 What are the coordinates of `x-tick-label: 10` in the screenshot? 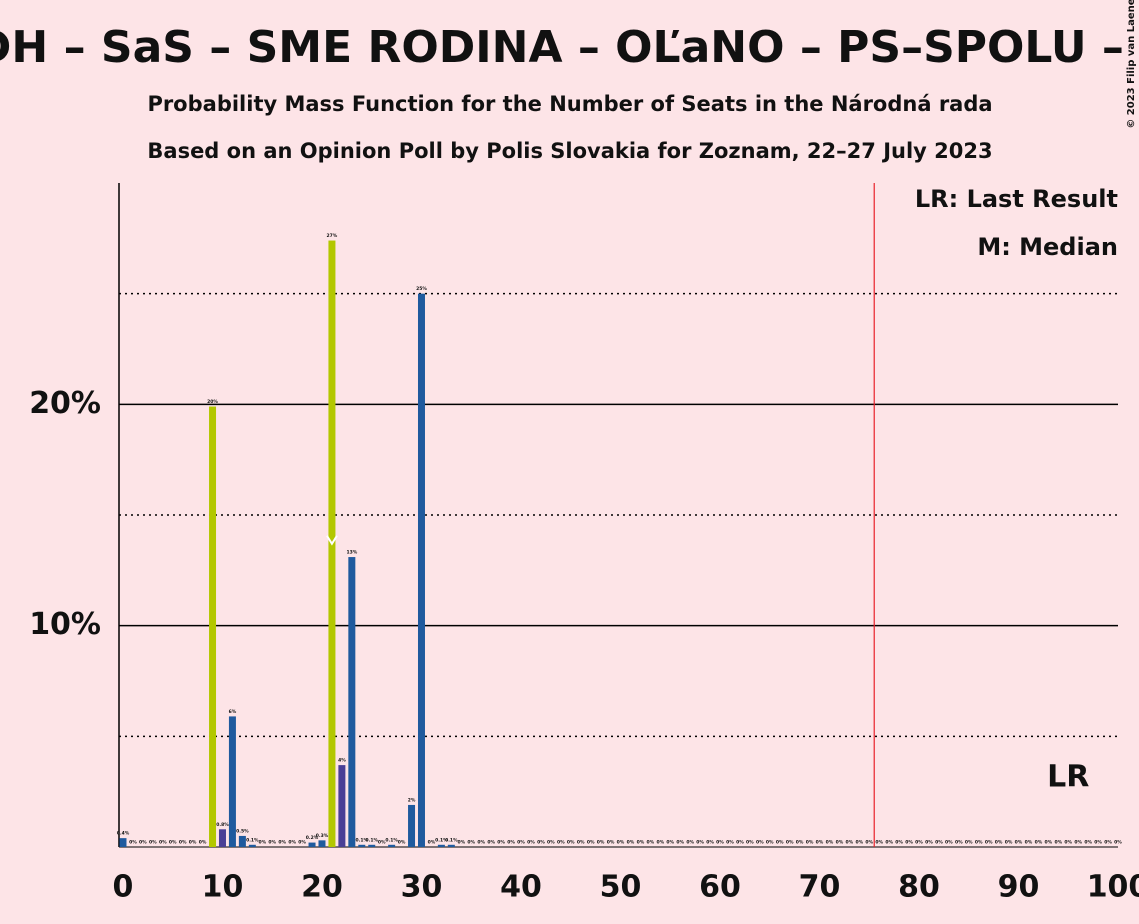 It's located at (223, 887).